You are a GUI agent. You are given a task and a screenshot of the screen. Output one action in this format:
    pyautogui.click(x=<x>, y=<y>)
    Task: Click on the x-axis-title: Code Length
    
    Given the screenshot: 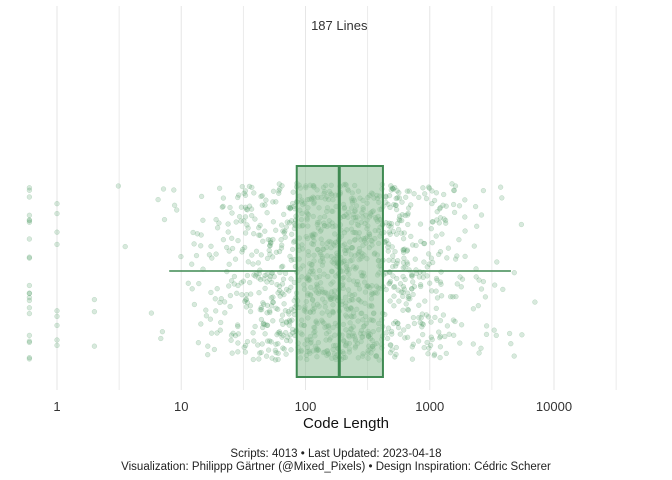 What is the action you would take?
    pyautogui.click(x=346, y=423)
    